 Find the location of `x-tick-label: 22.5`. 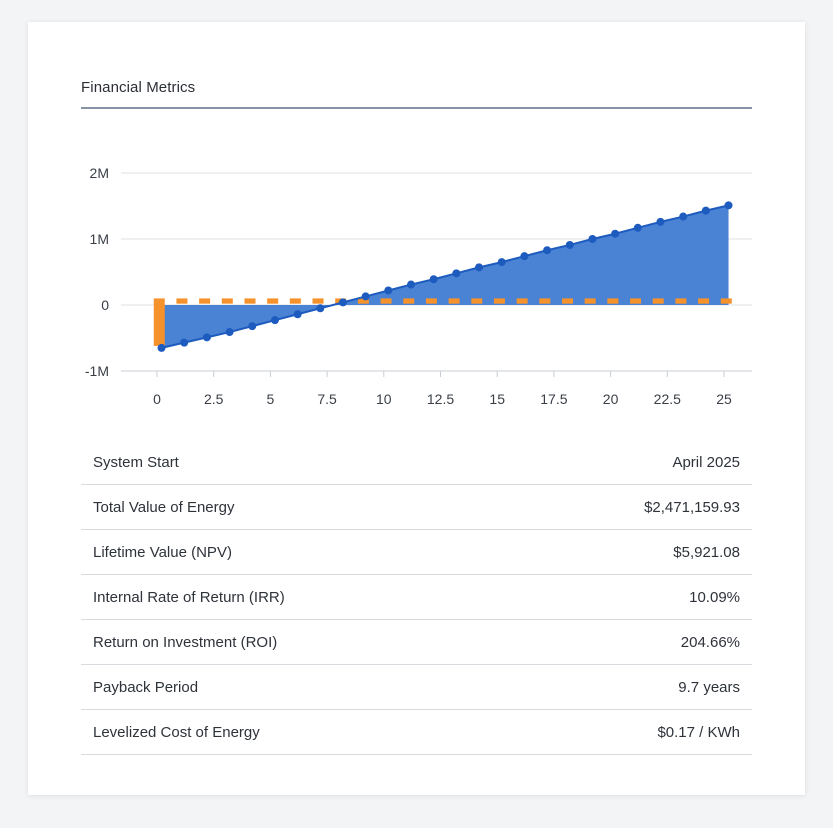

x-tick-label: 22.5 is located at coordinates (667, 399).